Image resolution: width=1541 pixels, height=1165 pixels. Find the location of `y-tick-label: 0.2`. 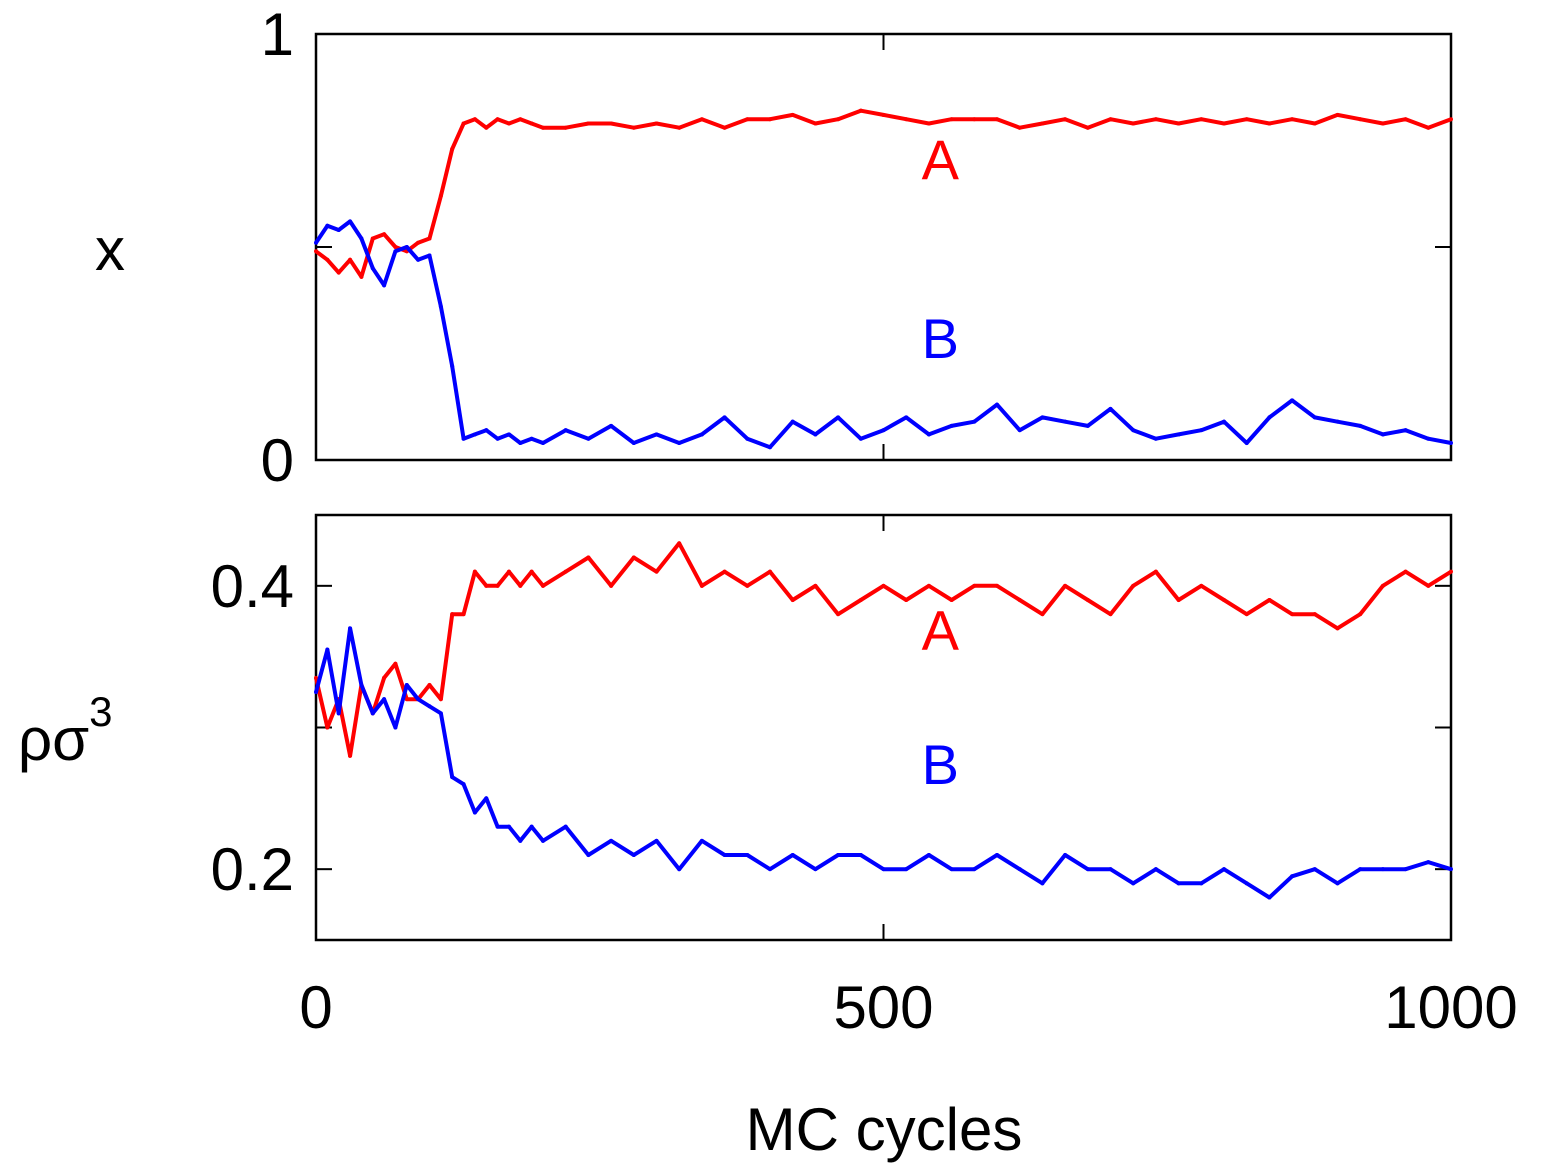

y-tick-label: 0.2 is located at coordinates (252, 869).